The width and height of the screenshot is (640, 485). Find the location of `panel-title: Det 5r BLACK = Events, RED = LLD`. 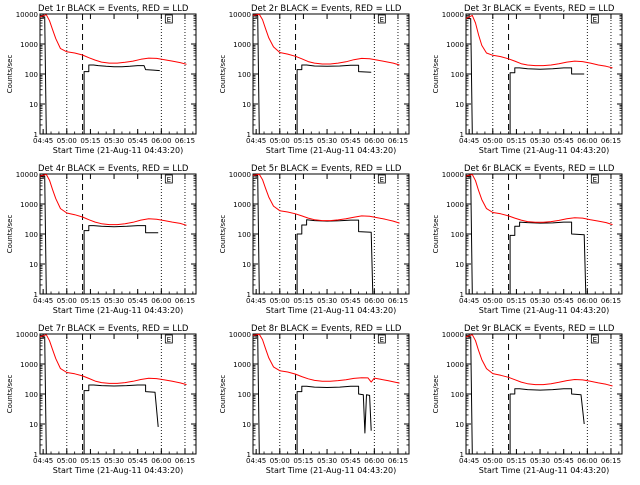

panel-title: Det 5r BLACK = Events, RED = LLD is located at coordinates (326, 169).